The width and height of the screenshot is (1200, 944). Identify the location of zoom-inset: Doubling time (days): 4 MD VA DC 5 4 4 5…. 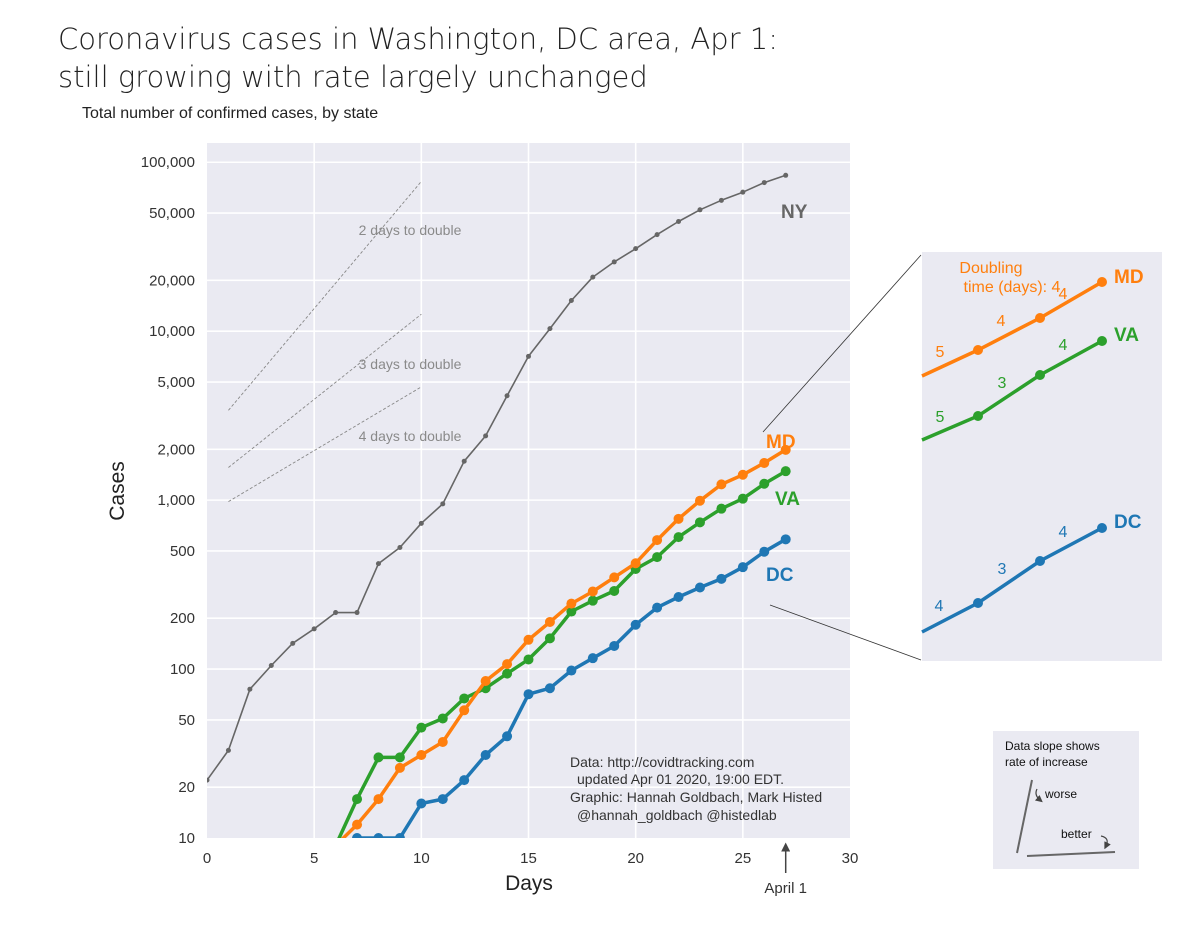
(1041, 456).